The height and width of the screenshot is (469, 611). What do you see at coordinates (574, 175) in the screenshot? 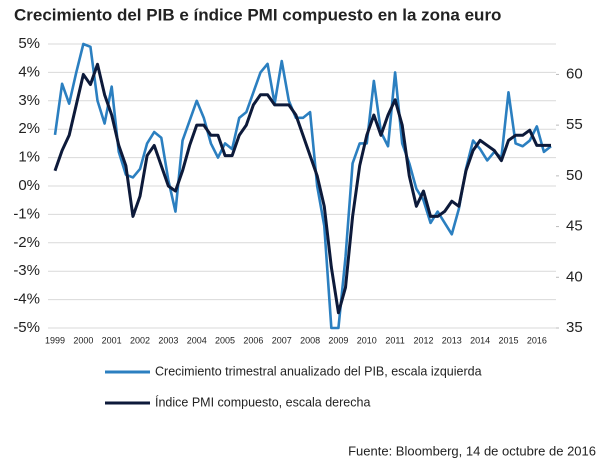
I see `y2-tick-label: 50` at bounding box center [574, 175].